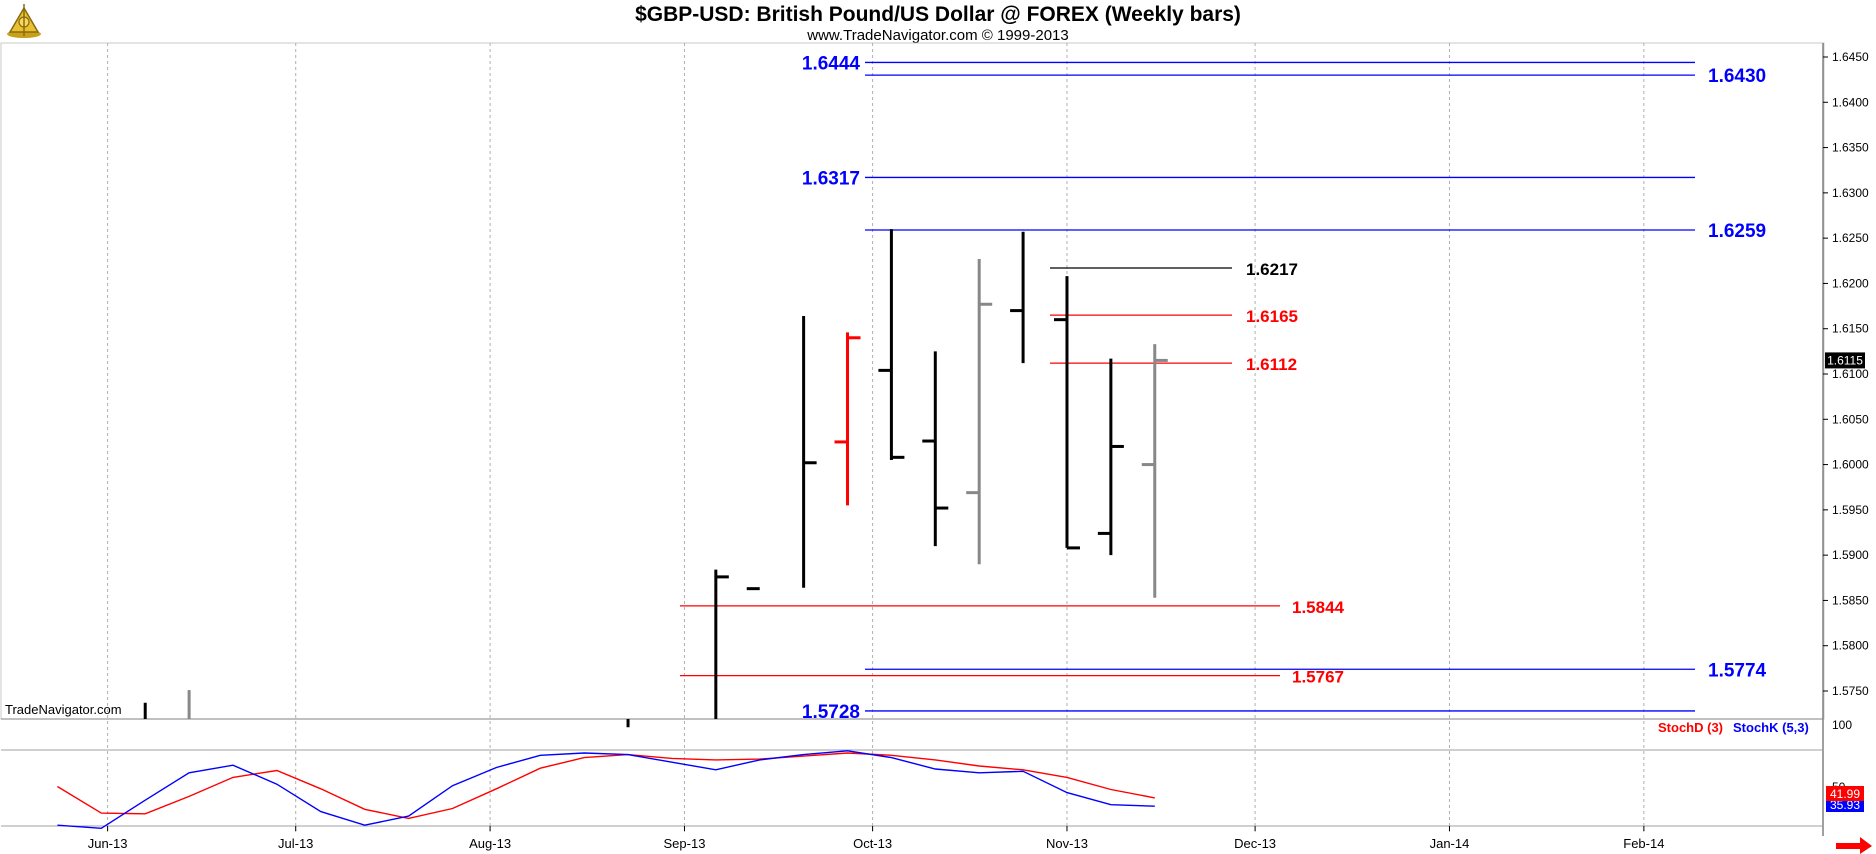 This screenshot has width=1876, height=854. I want to click on price-tick-label: 1.5950, so click(1850, 510).